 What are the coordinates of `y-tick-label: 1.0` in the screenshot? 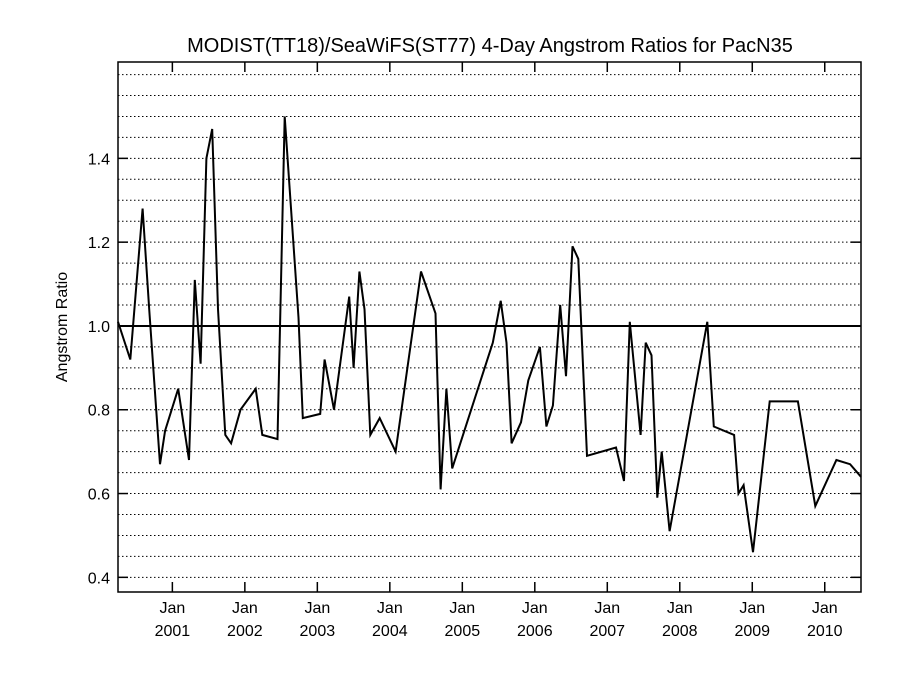 It's located at (99, 327).